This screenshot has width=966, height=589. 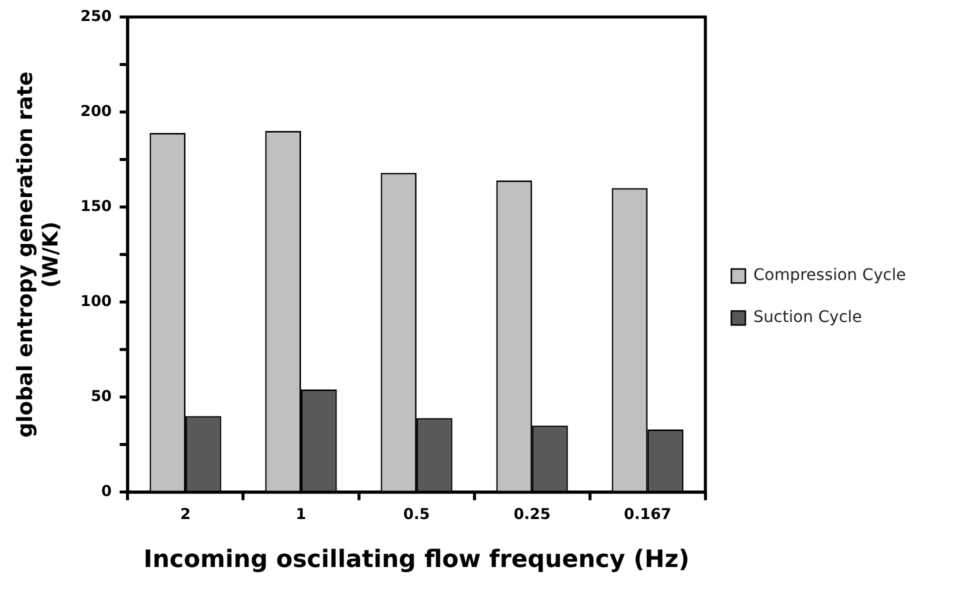 What do you see at coordinates (829, 274) in the screenshot?
I see `legend-label: Compression Cycle` at bounding box center [829, 274].